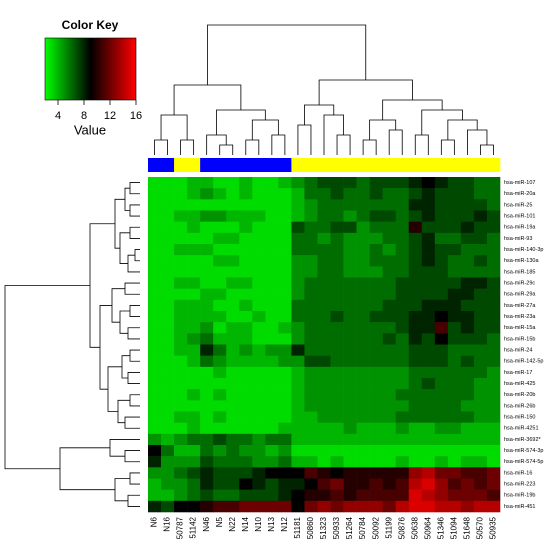 The image size is (552, 550). I want to click on key-tick-label: 8, so click(84, 116).